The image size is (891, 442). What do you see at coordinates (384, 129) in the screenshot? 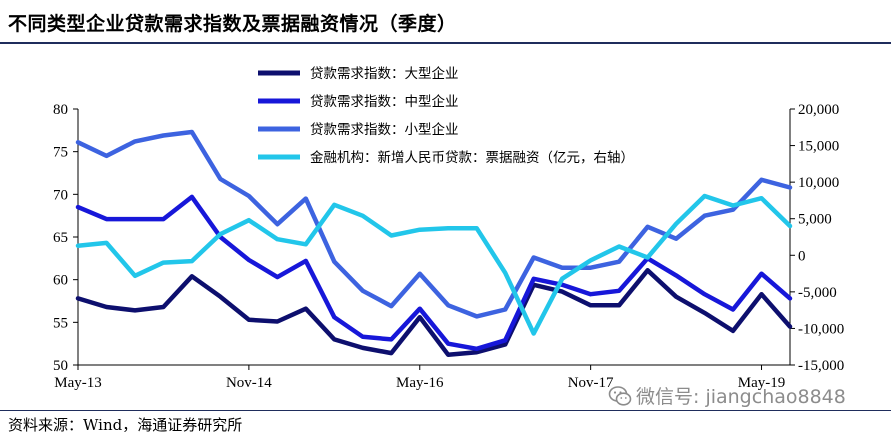
I see `legend-label-3: 贷款需求指数：小型企业` at bounding box center [384, 129].